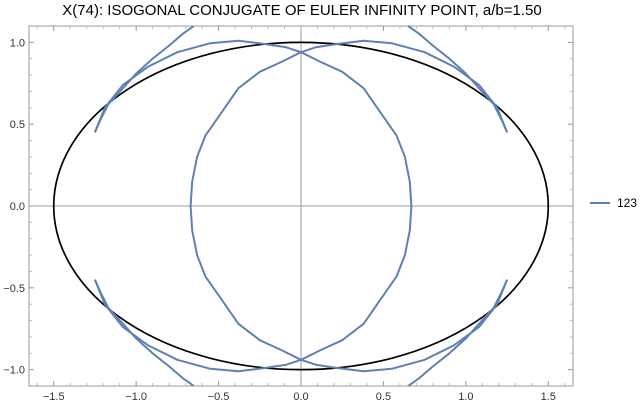 Image resolution: width=643 pixels, height=406 pixels. What do you see at coordinates (17, 125) in the screenshot?
I see `y-tick-label: 0.5` at bounding box center [17, 125].